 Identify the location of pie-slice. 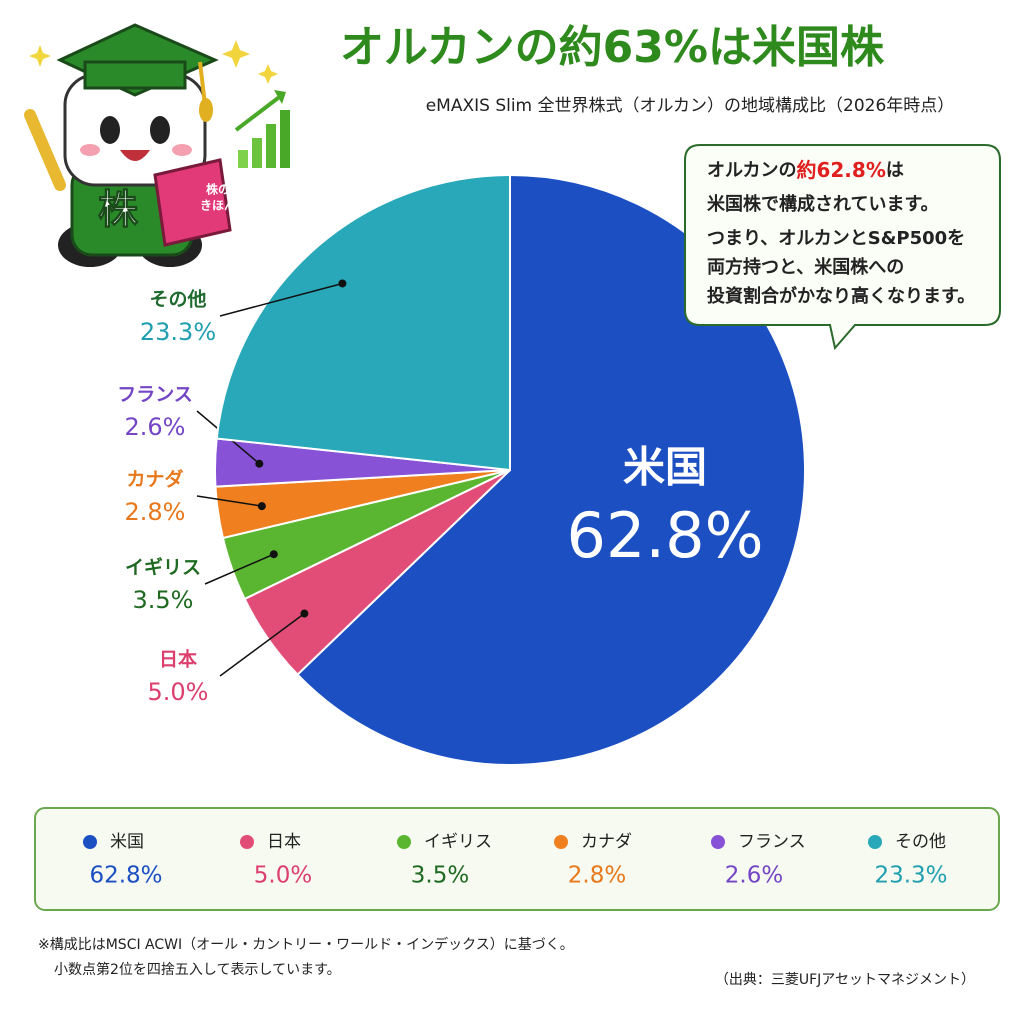
(363, 322).